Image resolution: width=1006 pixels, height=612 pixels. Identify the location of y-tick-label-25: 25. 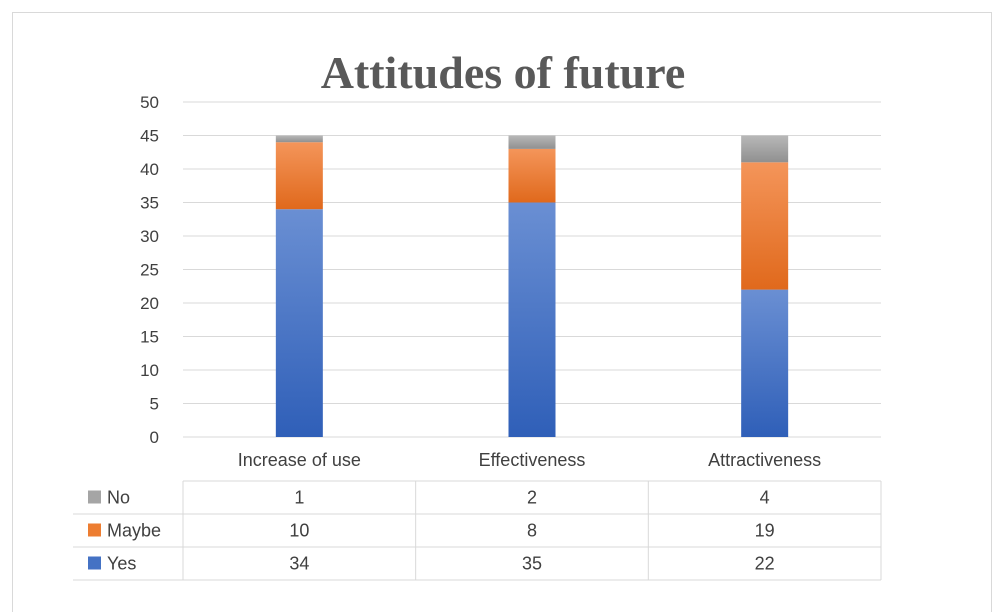
(149, 270).